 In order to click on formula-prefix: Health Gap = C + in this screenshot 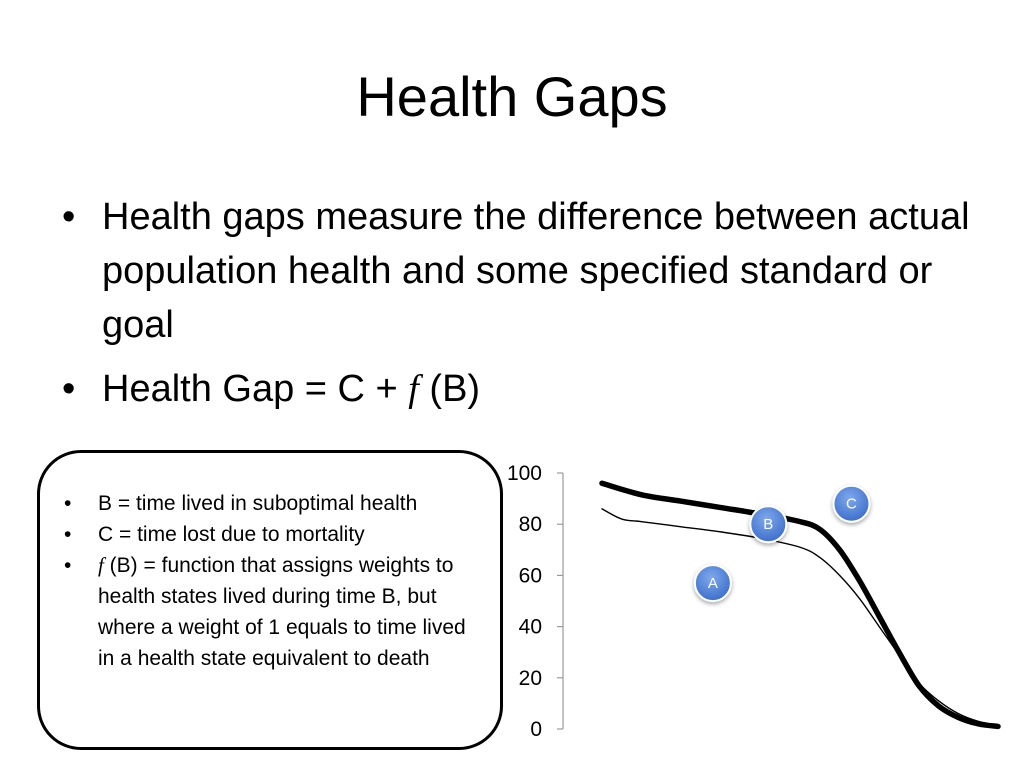, I will do `click(255, 389)`.